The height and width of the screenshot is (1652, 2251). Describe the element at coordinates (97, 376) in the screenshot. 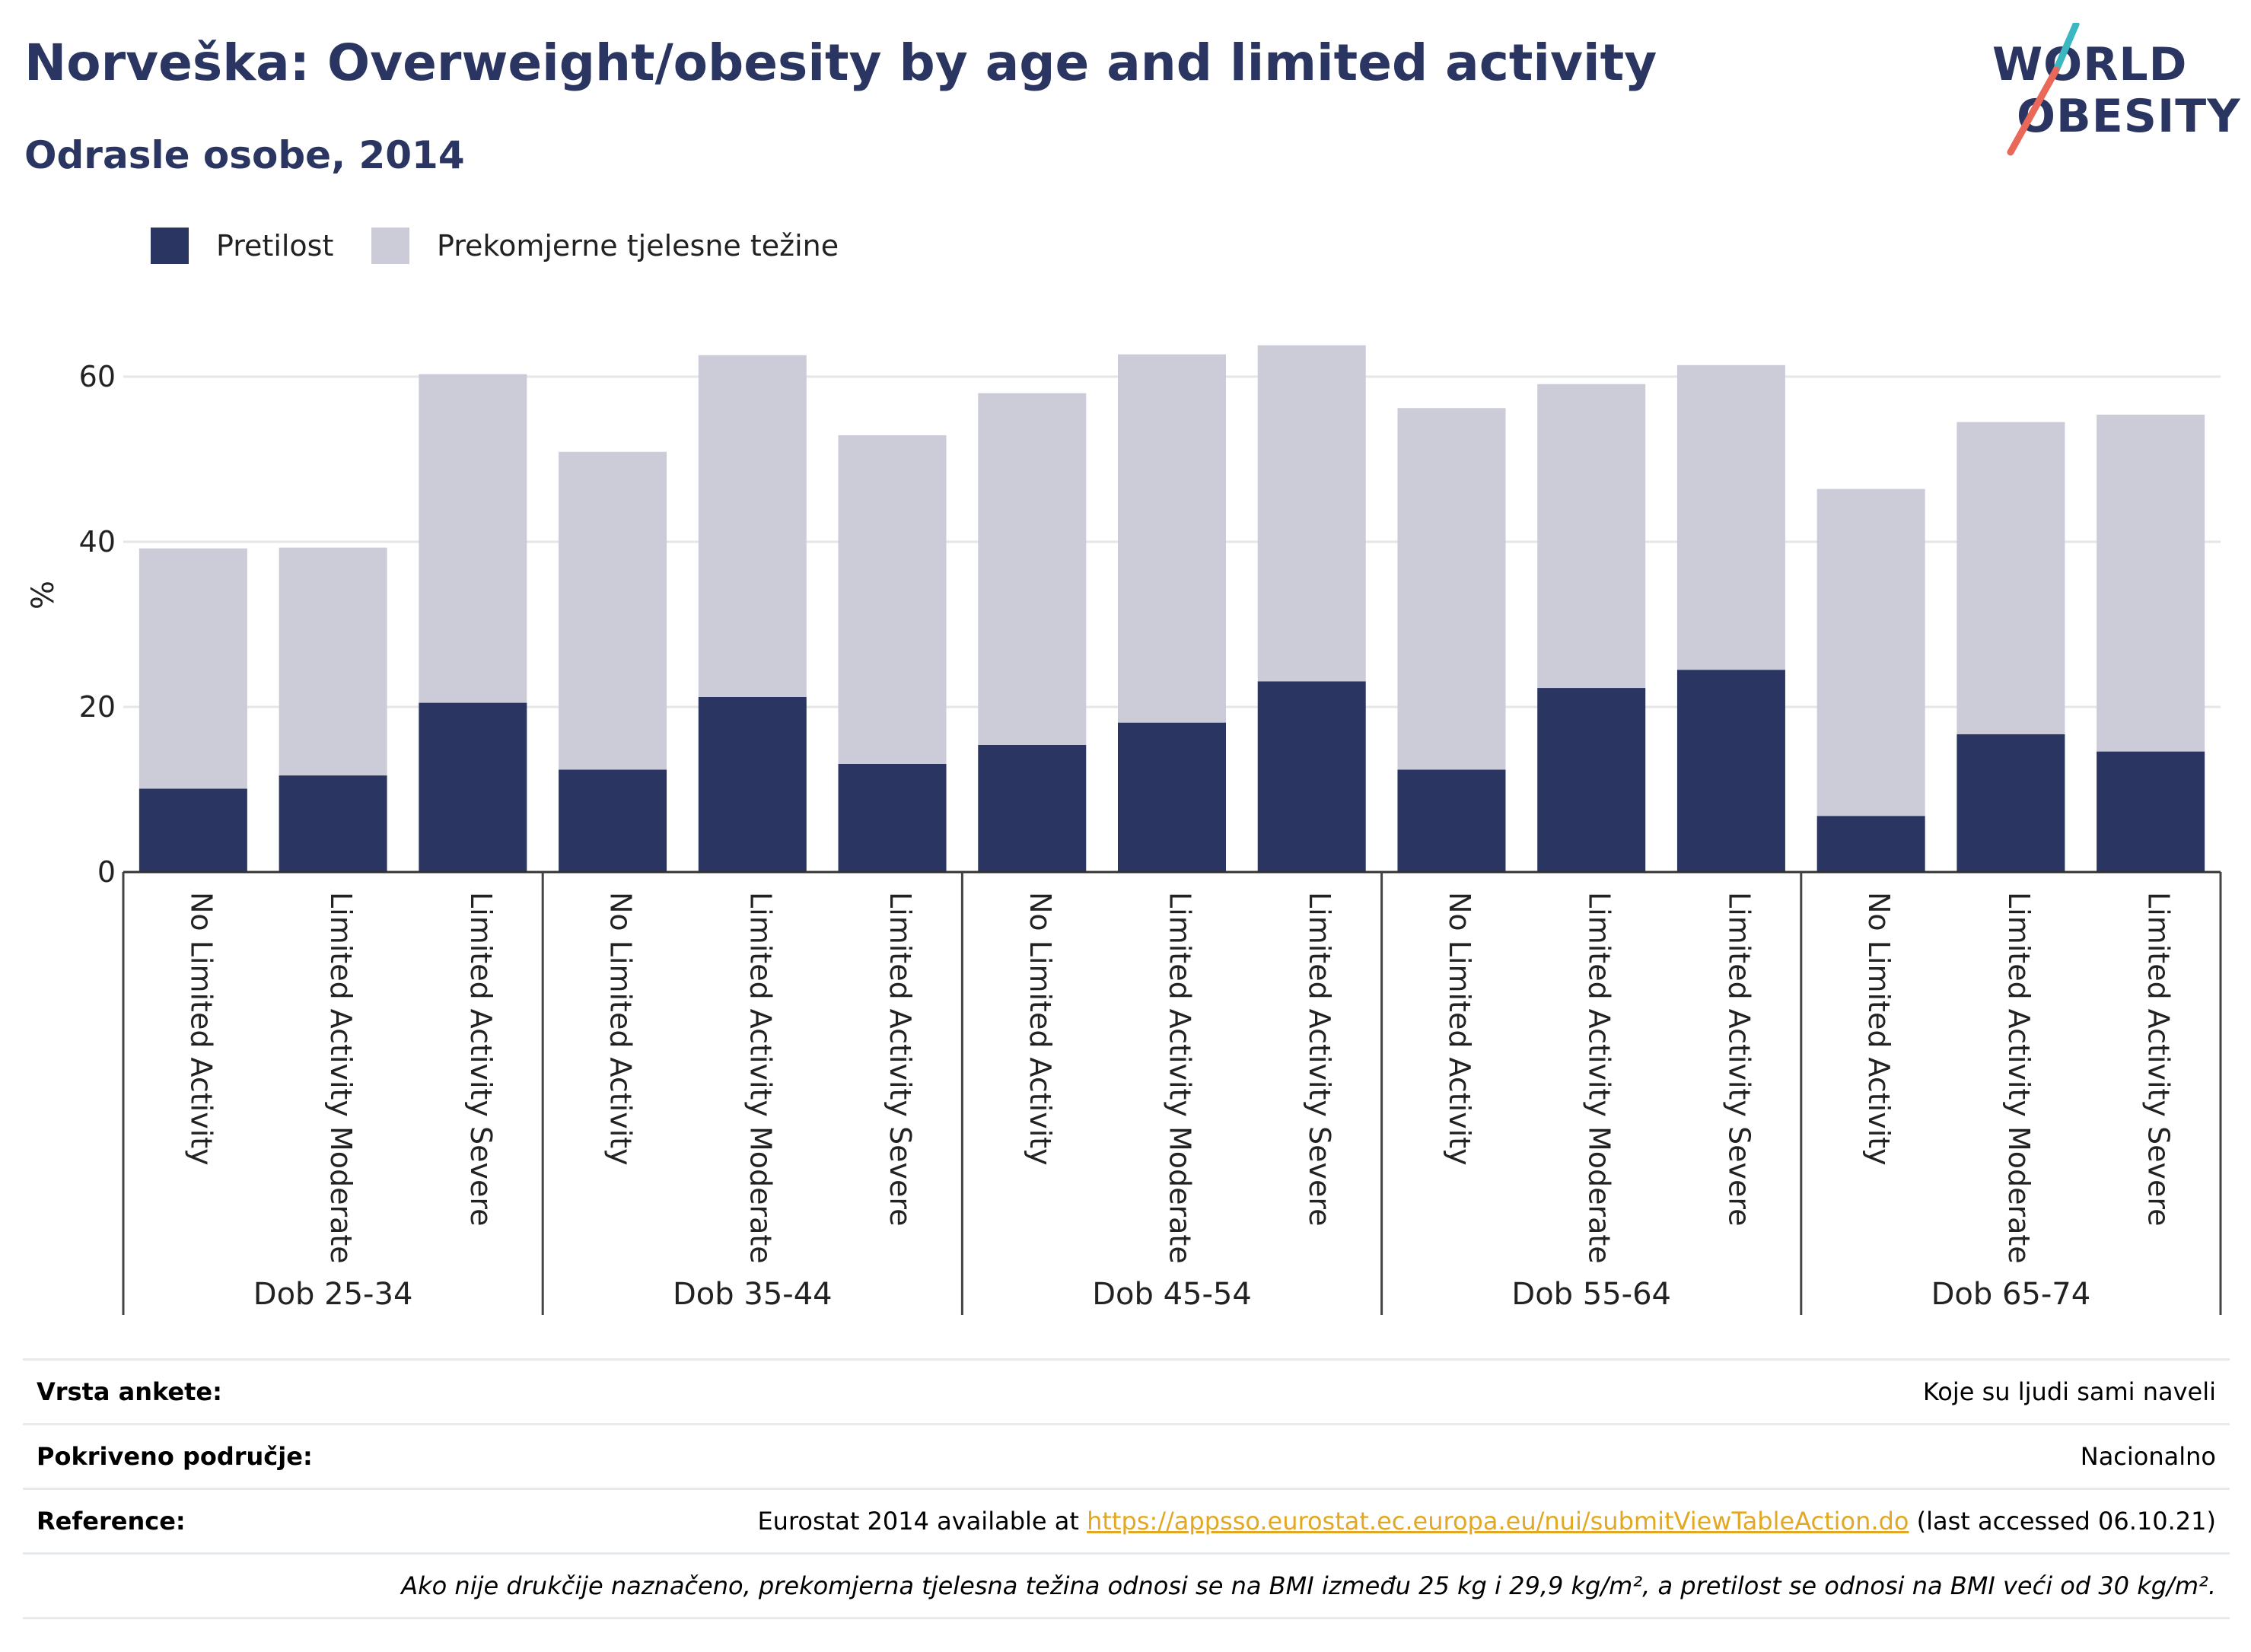

I see `y-tick-label: 60` at that location.